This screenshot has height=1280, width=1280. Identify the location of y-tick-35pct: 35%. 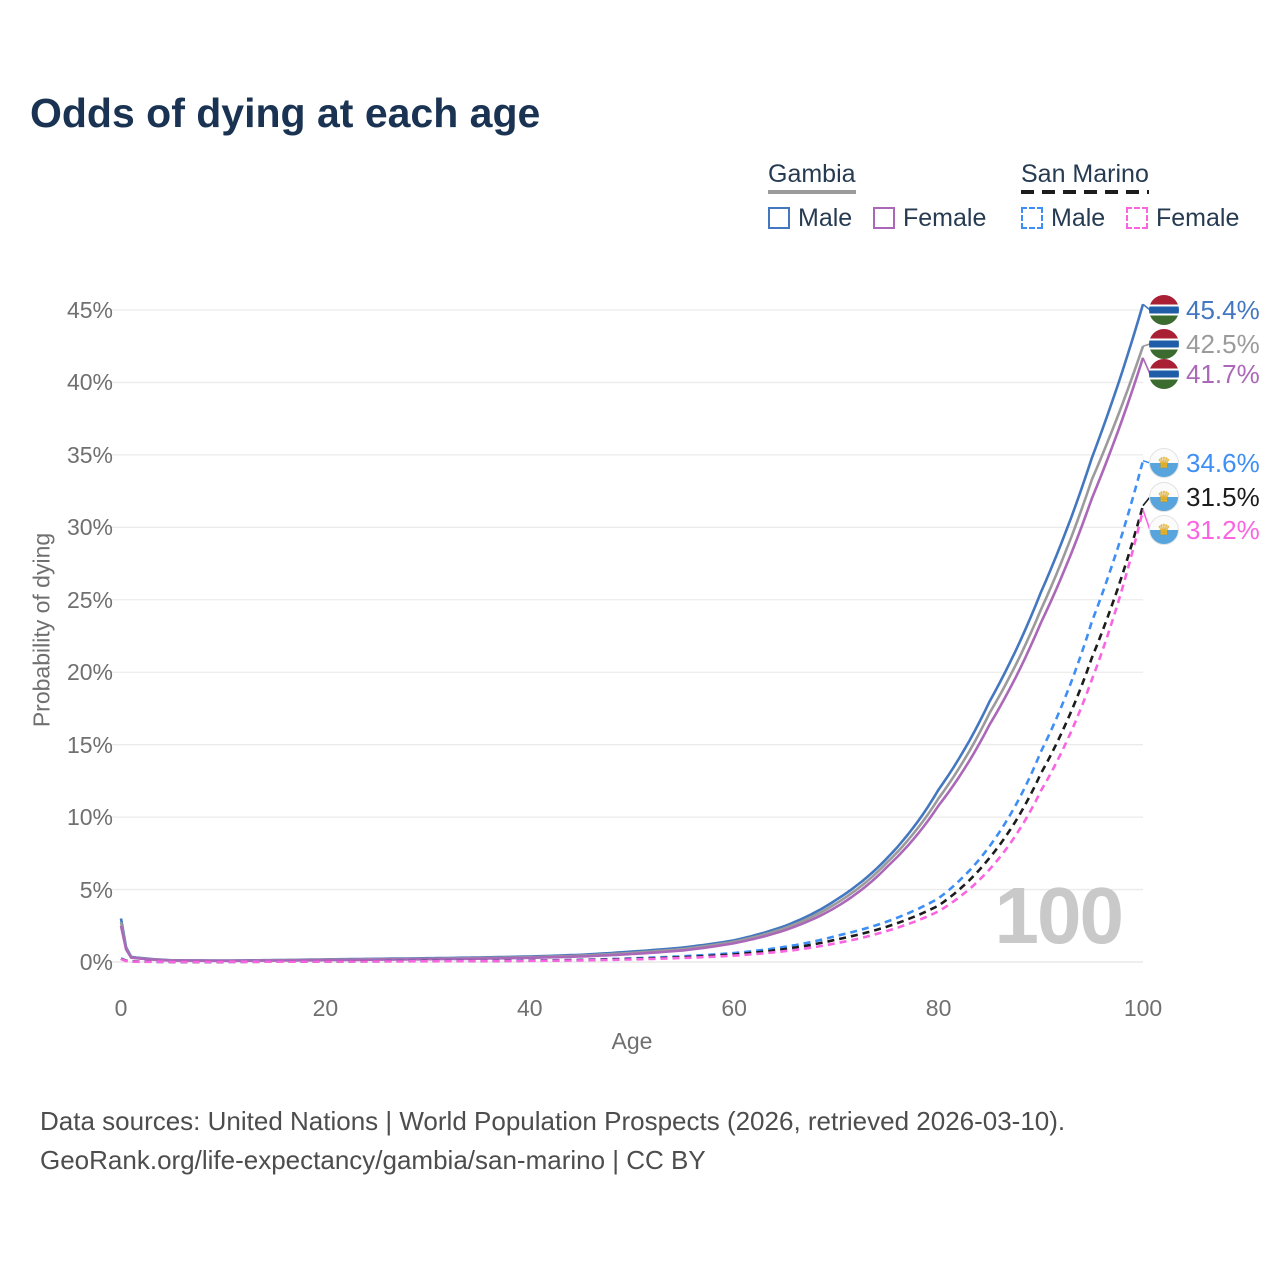
(89, 454).